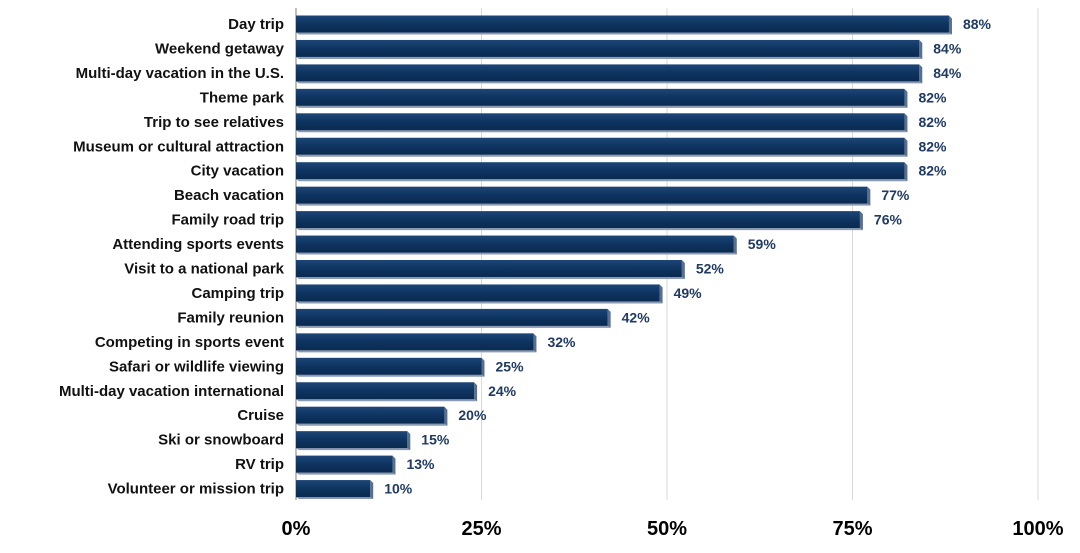  Describe the element at coordinates (947, 73) in the screenshot. I see `data-label-2: 84%` at that location.